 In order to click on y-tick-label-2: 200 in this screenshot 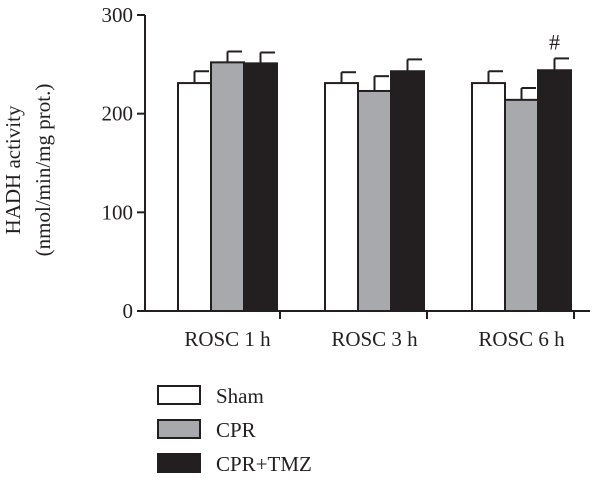, I will do `click(118, 114)`.